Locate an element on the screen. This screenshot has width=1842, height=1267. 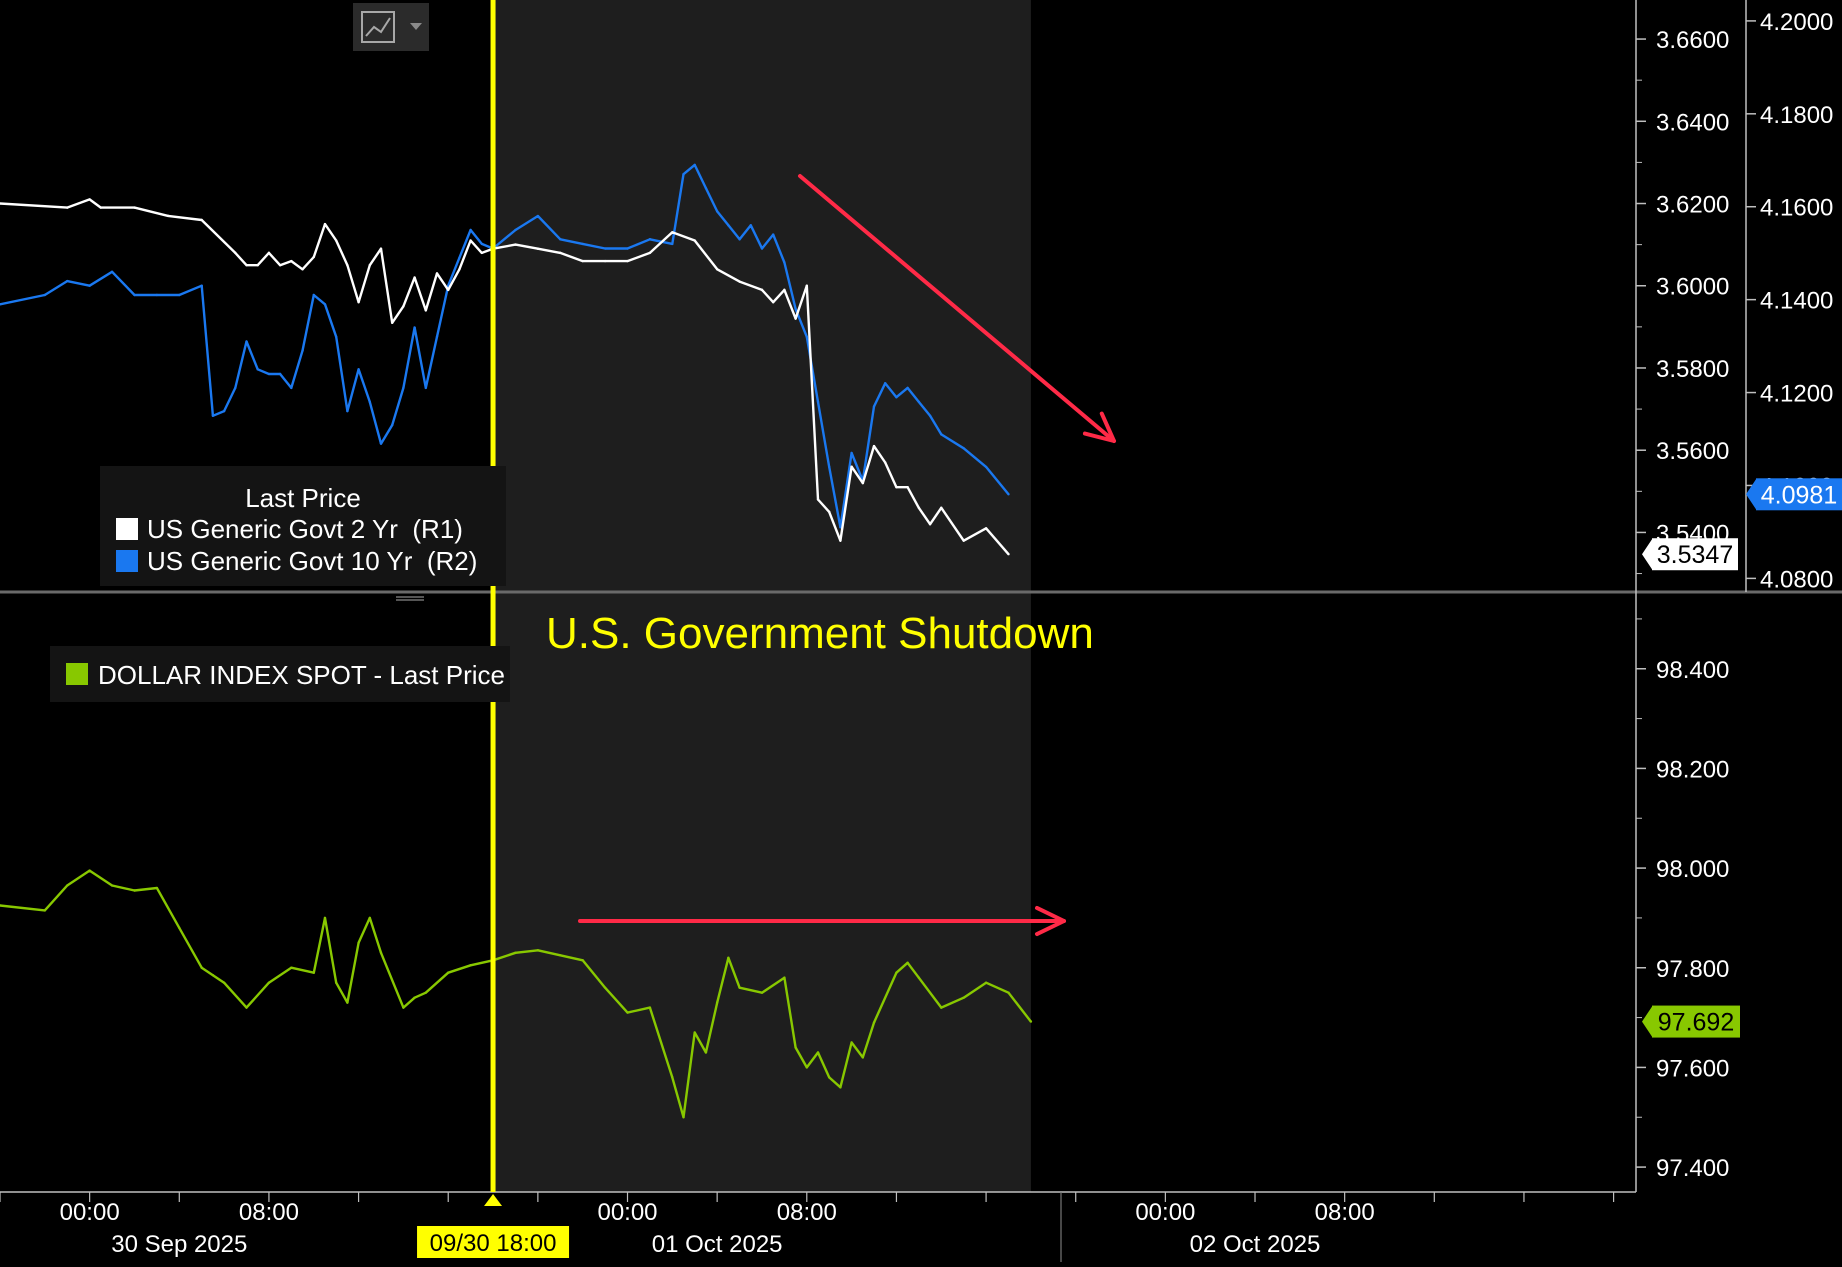
chevron-down-icon is located at coordinates (416, 26).